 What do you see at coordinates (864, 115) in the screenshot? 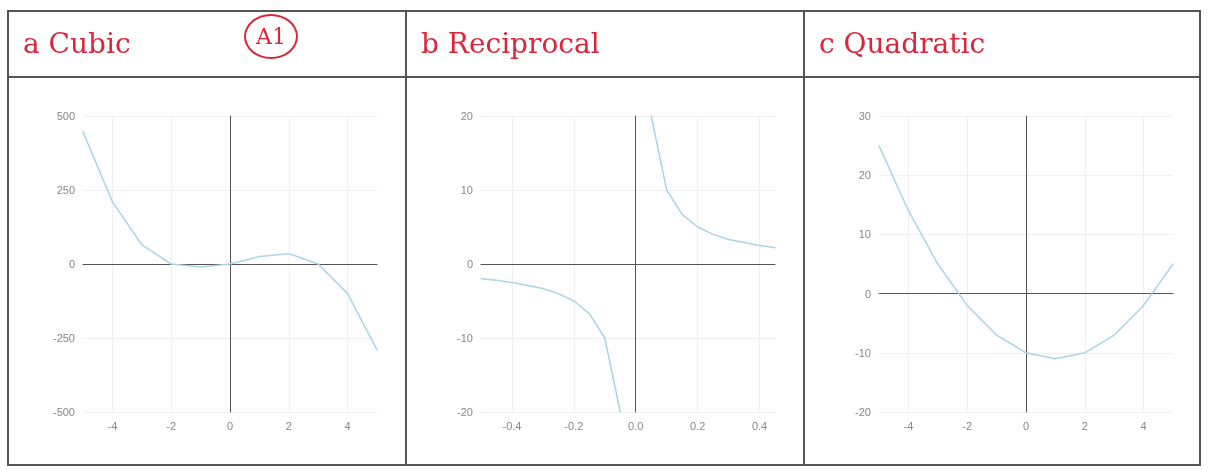
I see `y-tick-label: 30` at bounding box center [864, 115].